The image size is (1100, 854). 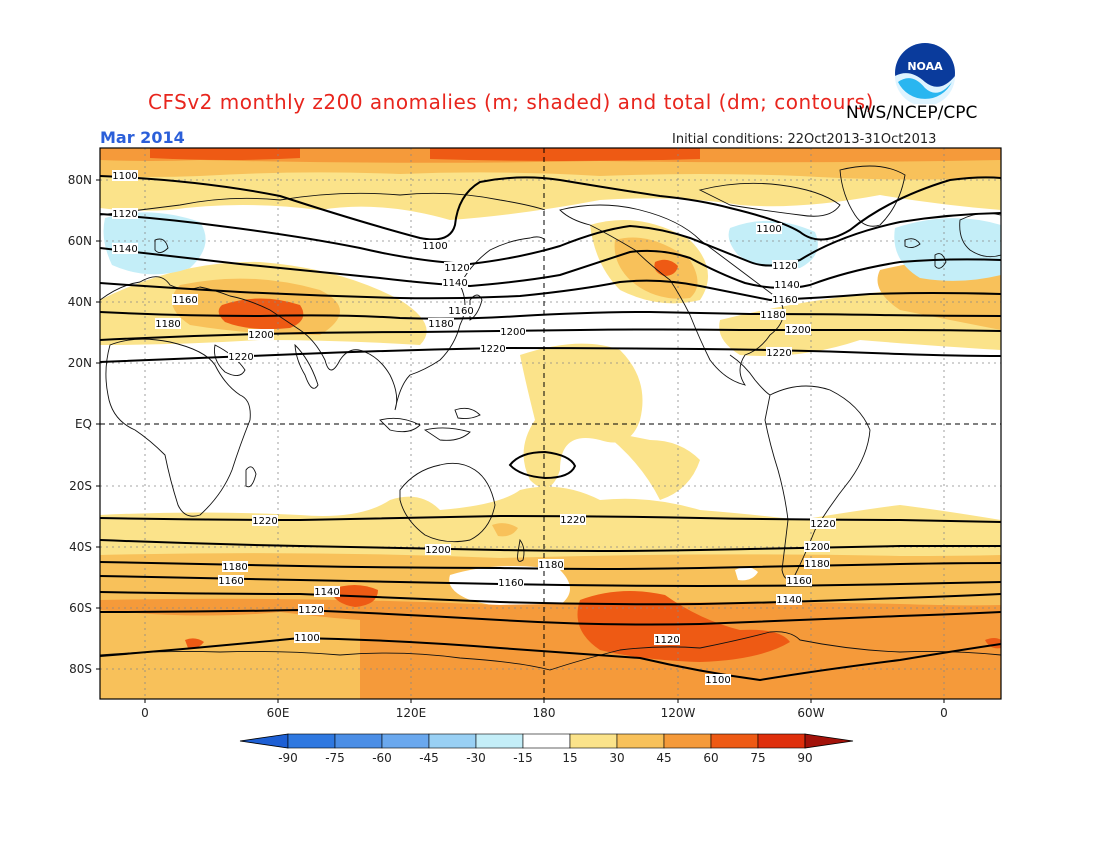 I want to click on longitude-labels: 0 60E 120E 180 120W 60W 0, so click(x=544, y=713).